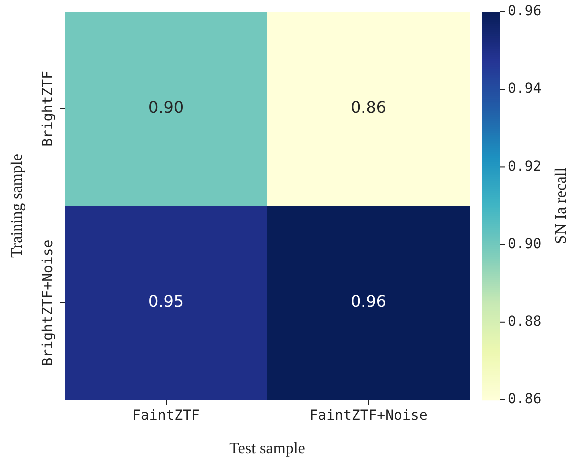 The width and height of the screenshot is (570, 465). I want to click on data-label: 0.90, so click(166, 108).